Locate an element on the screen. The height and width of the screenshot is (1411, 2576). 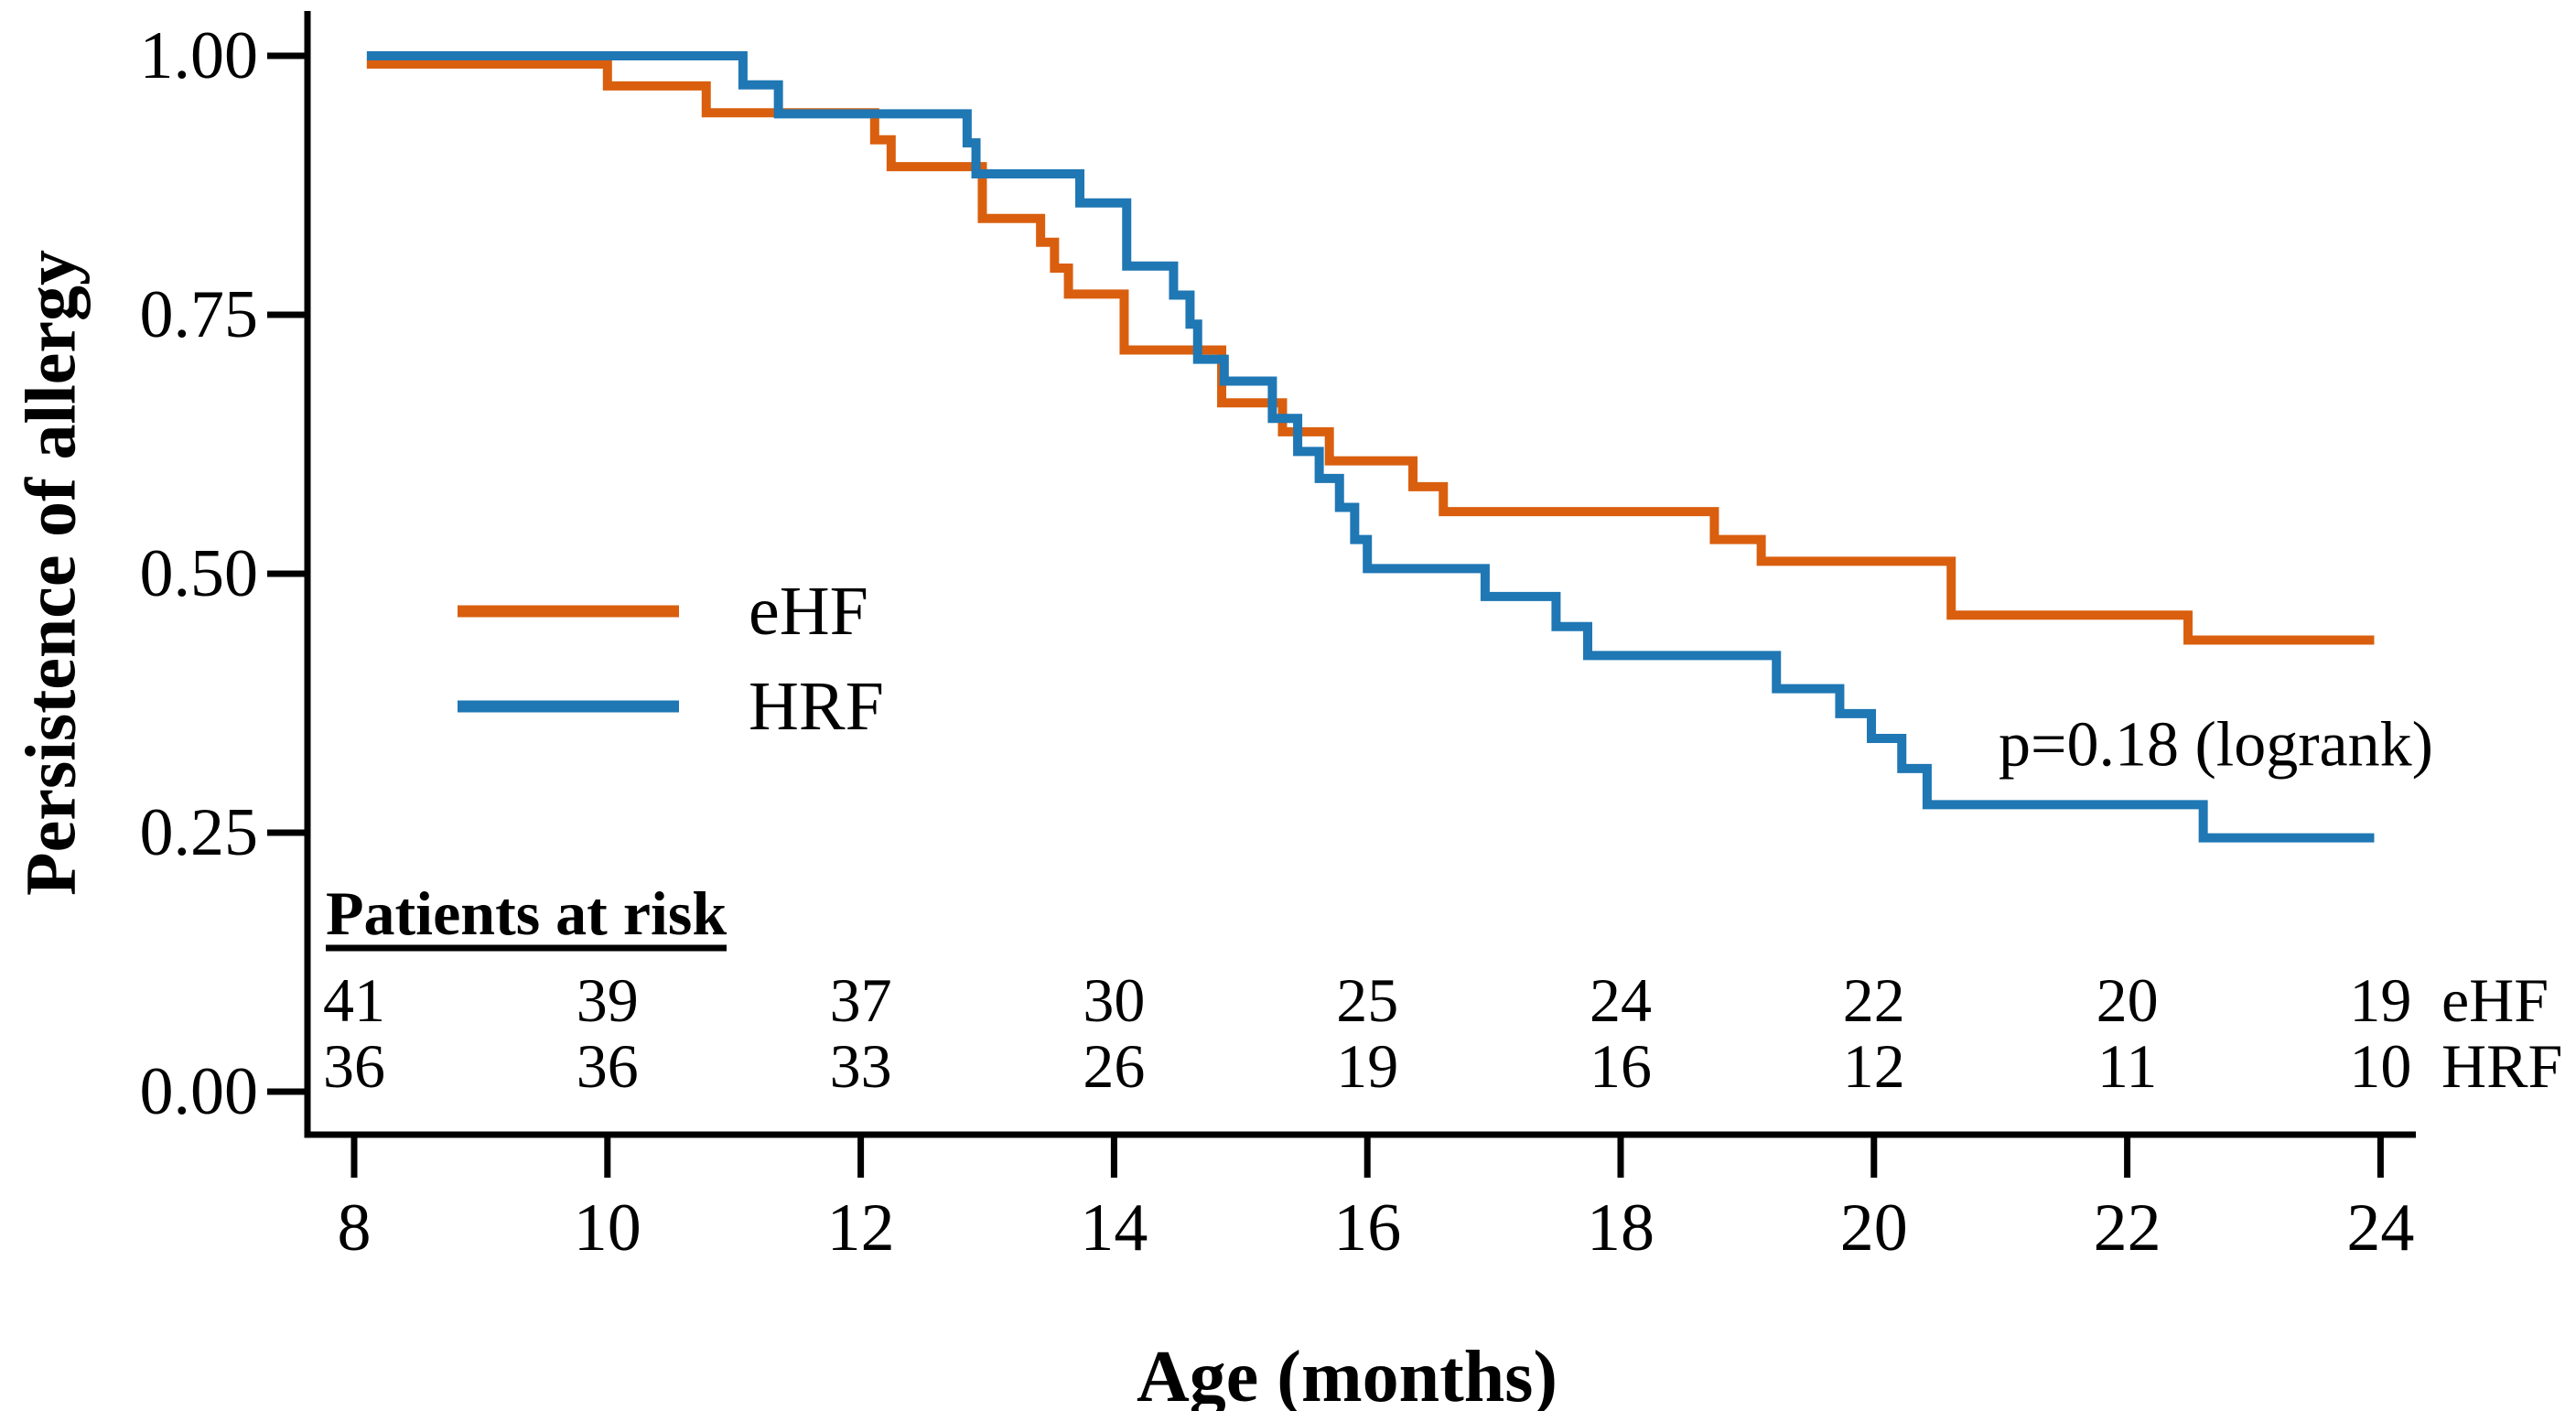
at-risk-count-hrf: 16 is located at coordinates (1621, 1066).